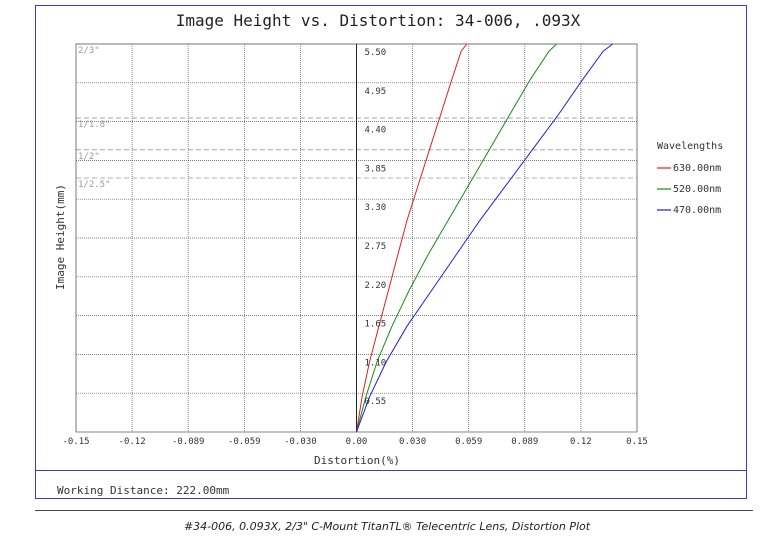 The image size is (774, 539). Describe the element at coordinates (391, 470) in the screenshot. I see `footer-divider` at that location.